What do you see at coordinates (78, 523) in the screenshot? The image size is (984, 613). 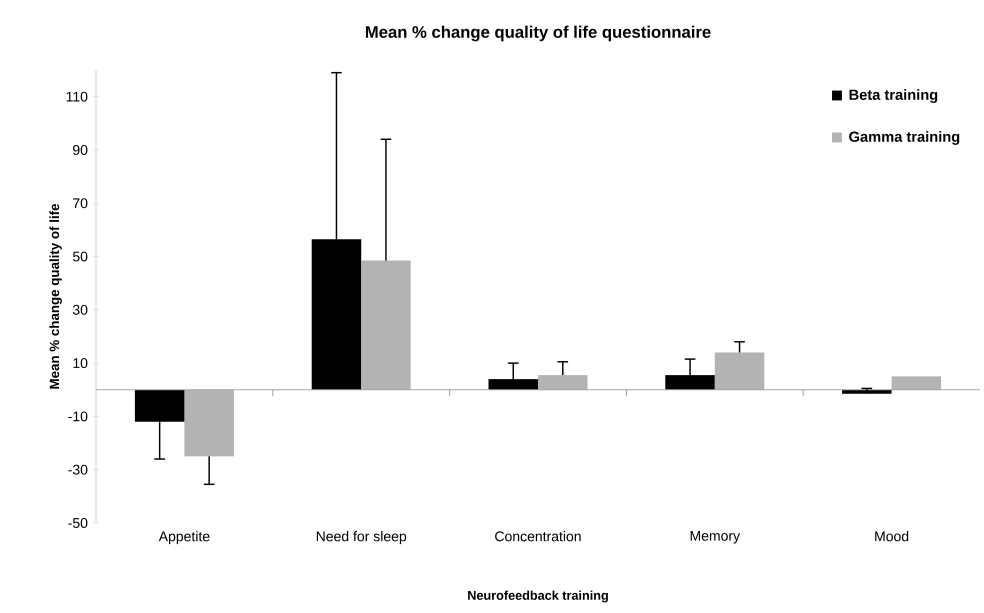 I see `y-tick-label: -50` at bounding box center [78, 523].